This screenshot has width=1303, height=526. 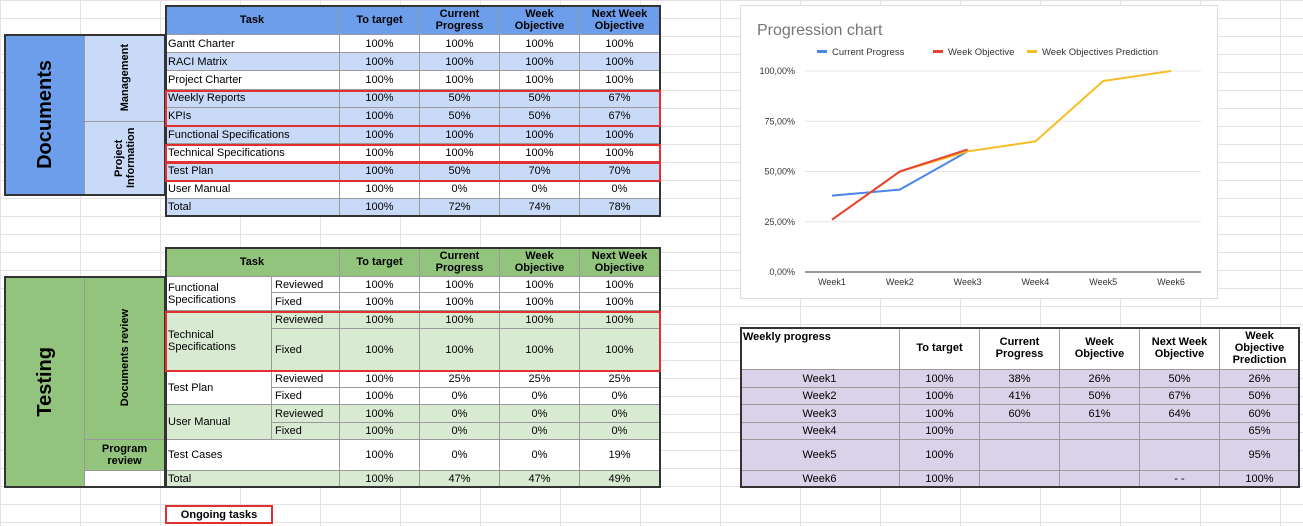 What do you see at coordinates (1260, 455) in the screenshot?
I see `weekly-row-prediction: 95%` at bounding box center [1260, 455].